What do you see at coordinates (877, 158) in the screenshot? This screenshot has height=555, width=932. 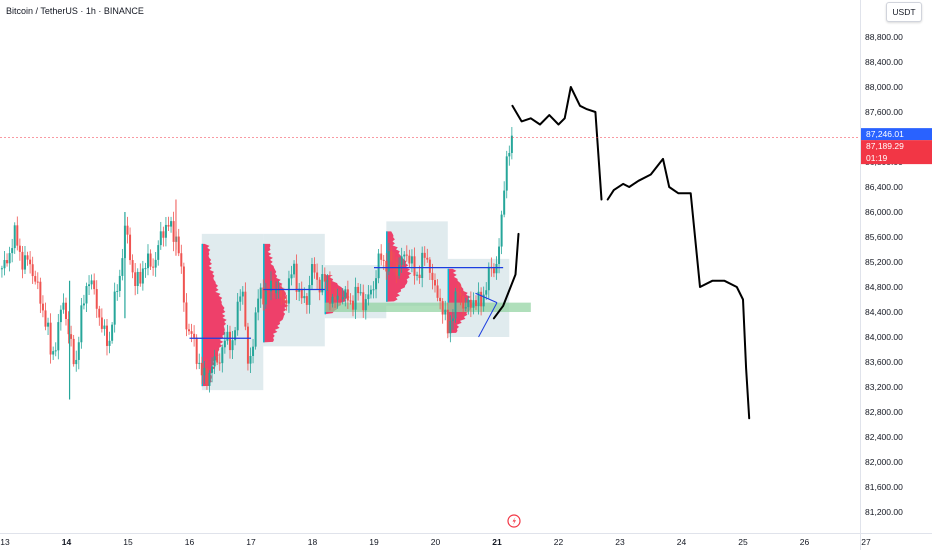 I see `countdown-label: 01:19` at bounding box center [877, 158].